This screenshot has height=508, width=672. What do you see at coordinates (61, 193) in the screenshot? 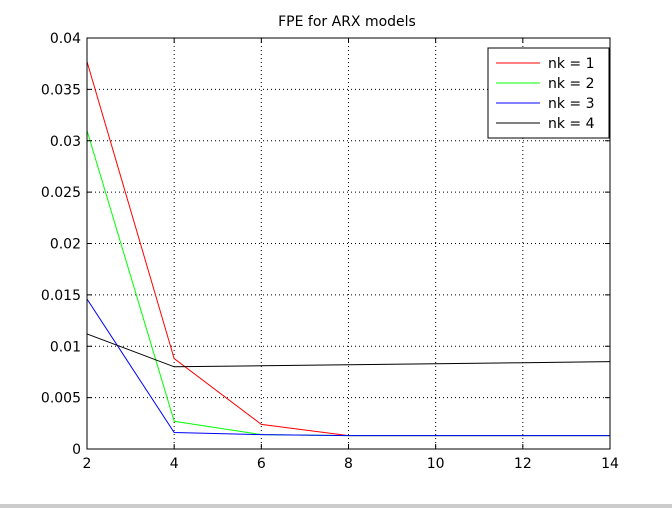
I see `y-tick-label: 0.025` at bounding box center [61, 193].